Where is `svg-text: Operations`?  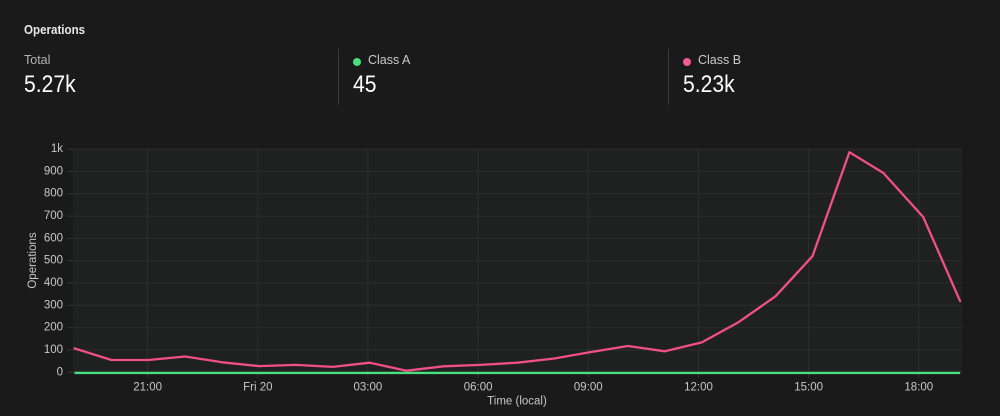 svg-text: Operations is located at coordinates (33, 260).